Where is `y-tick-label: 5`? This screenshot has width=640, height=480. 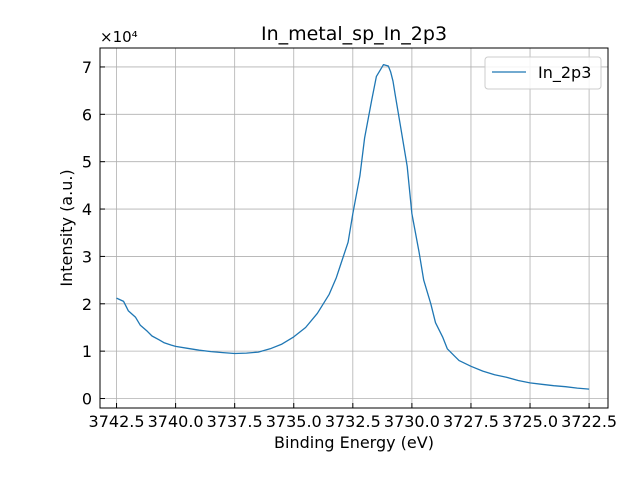
y-tick-label: 5 is located at coordinates (87, 162).